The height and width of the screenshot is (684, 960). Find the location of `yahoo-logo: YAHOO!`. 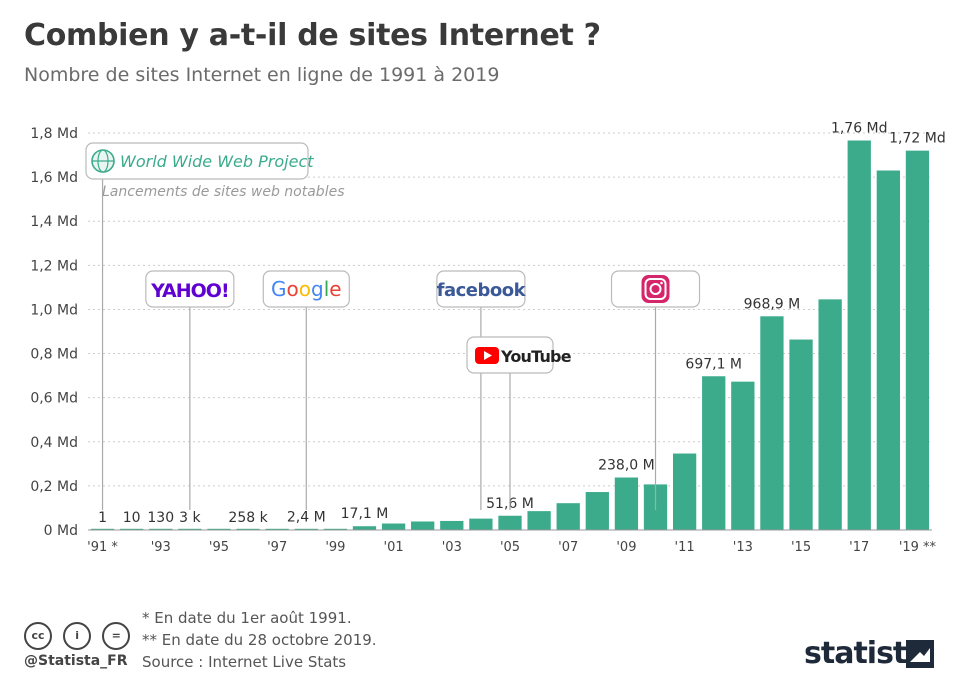

yahoo-logo: YAHOO! is located at coordinates (189, 291).